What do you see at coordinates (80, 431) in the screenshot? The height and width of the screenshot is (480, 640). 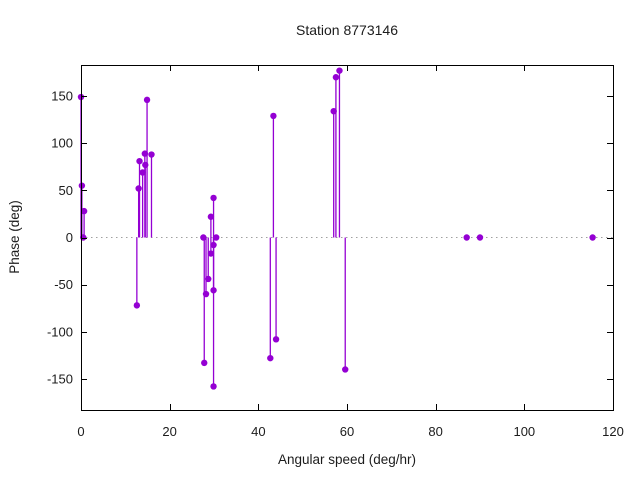 I see `x-tick-label: 0` at bounding box center [80, 431].